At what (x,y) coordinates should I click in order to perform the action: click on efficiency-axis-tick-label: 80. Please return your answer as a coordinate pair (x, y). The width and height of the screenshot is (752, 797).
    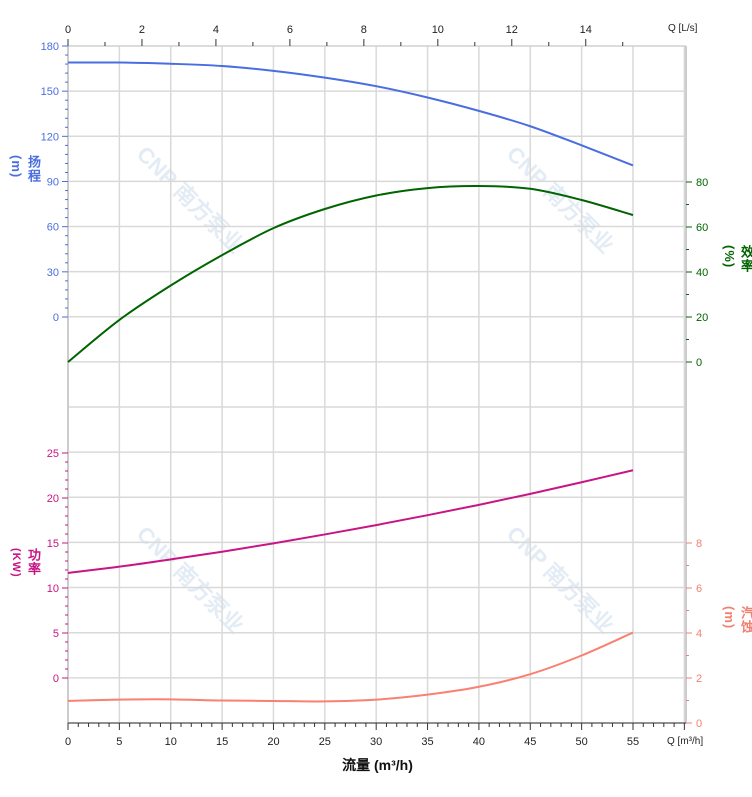
    Looking at the image, I should click on (702, 183).